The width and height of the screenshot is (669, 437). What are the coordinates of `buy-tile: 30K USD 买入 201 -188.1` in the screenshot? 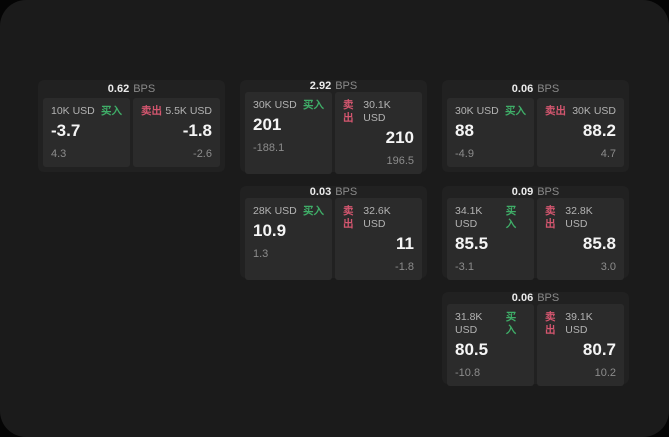 It's located at (288, 133).